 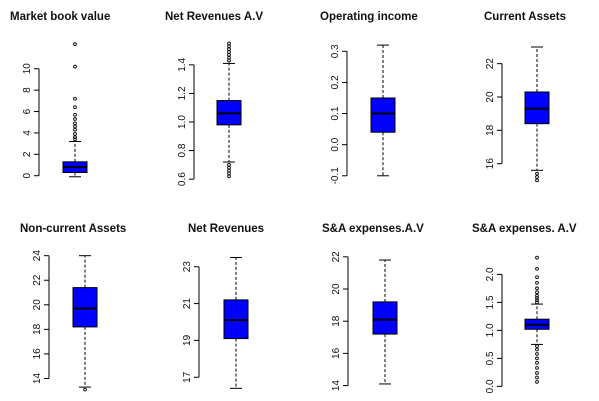 What do you see at coordinates (490, 358) in the screenshot?
I see `y-tick-label: 0.5` at bounding box center [490, 358].